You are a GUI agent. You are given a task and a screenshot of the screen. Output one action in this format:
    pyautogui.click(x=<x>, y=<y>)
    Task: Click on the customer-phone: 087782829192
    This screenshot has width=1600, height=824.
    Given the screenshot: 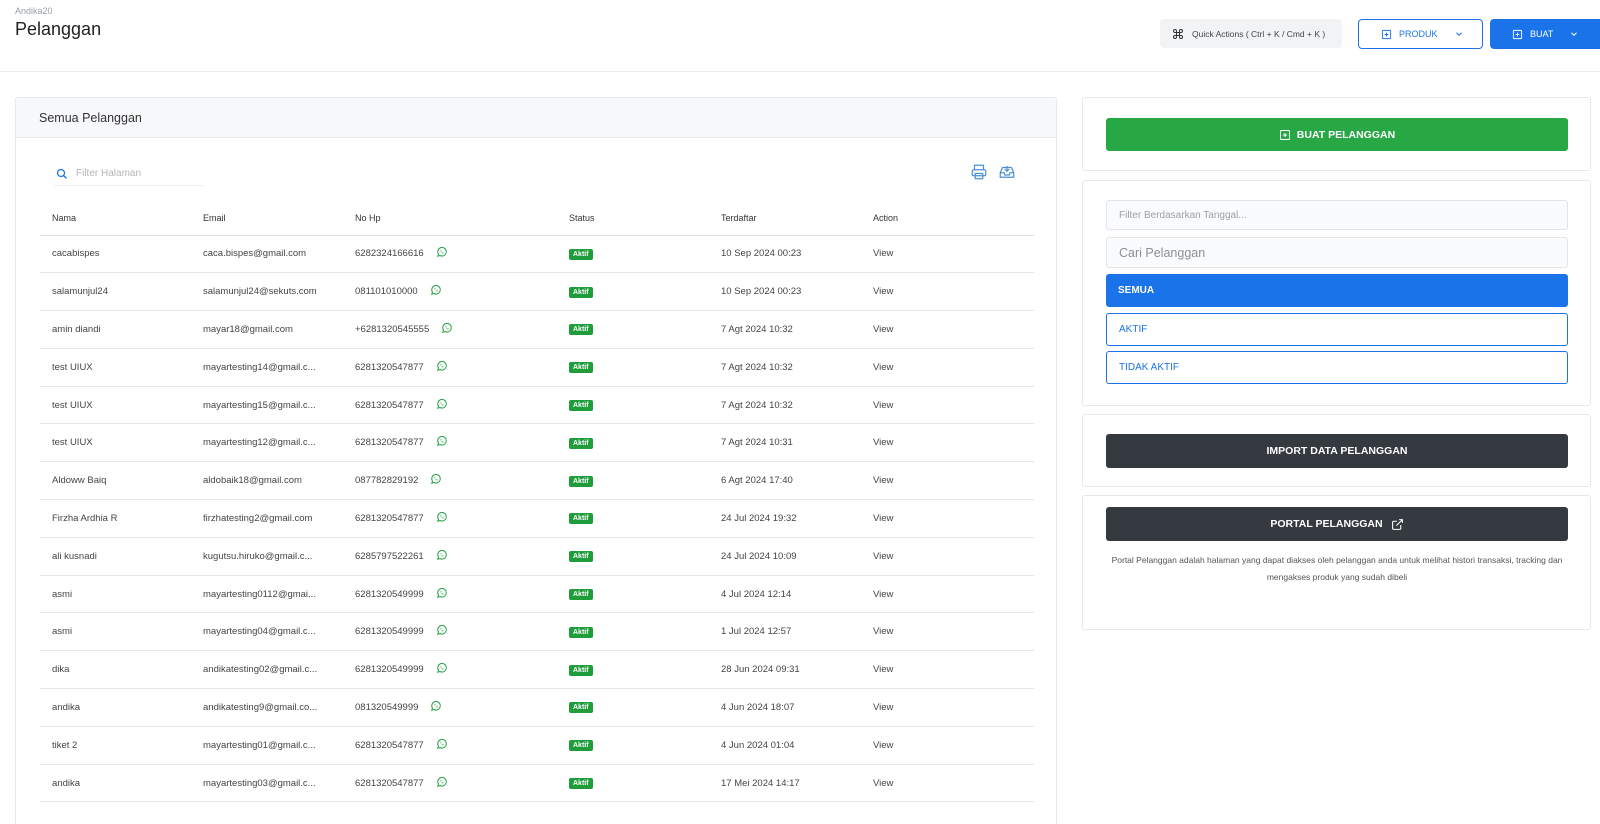 What is the action you would take?
    pyautogui.click(x=387, y=481)
    